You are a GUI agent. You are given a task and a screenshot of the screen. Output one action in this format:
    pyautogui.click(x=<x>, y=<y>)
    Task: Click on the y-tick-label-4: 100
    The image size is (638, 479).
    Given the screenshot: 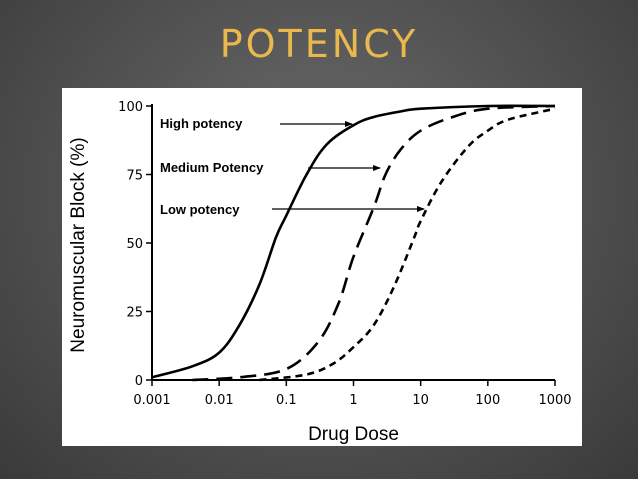 What is the action you would take?
    pyautogui.click(x=130, y=107)
    